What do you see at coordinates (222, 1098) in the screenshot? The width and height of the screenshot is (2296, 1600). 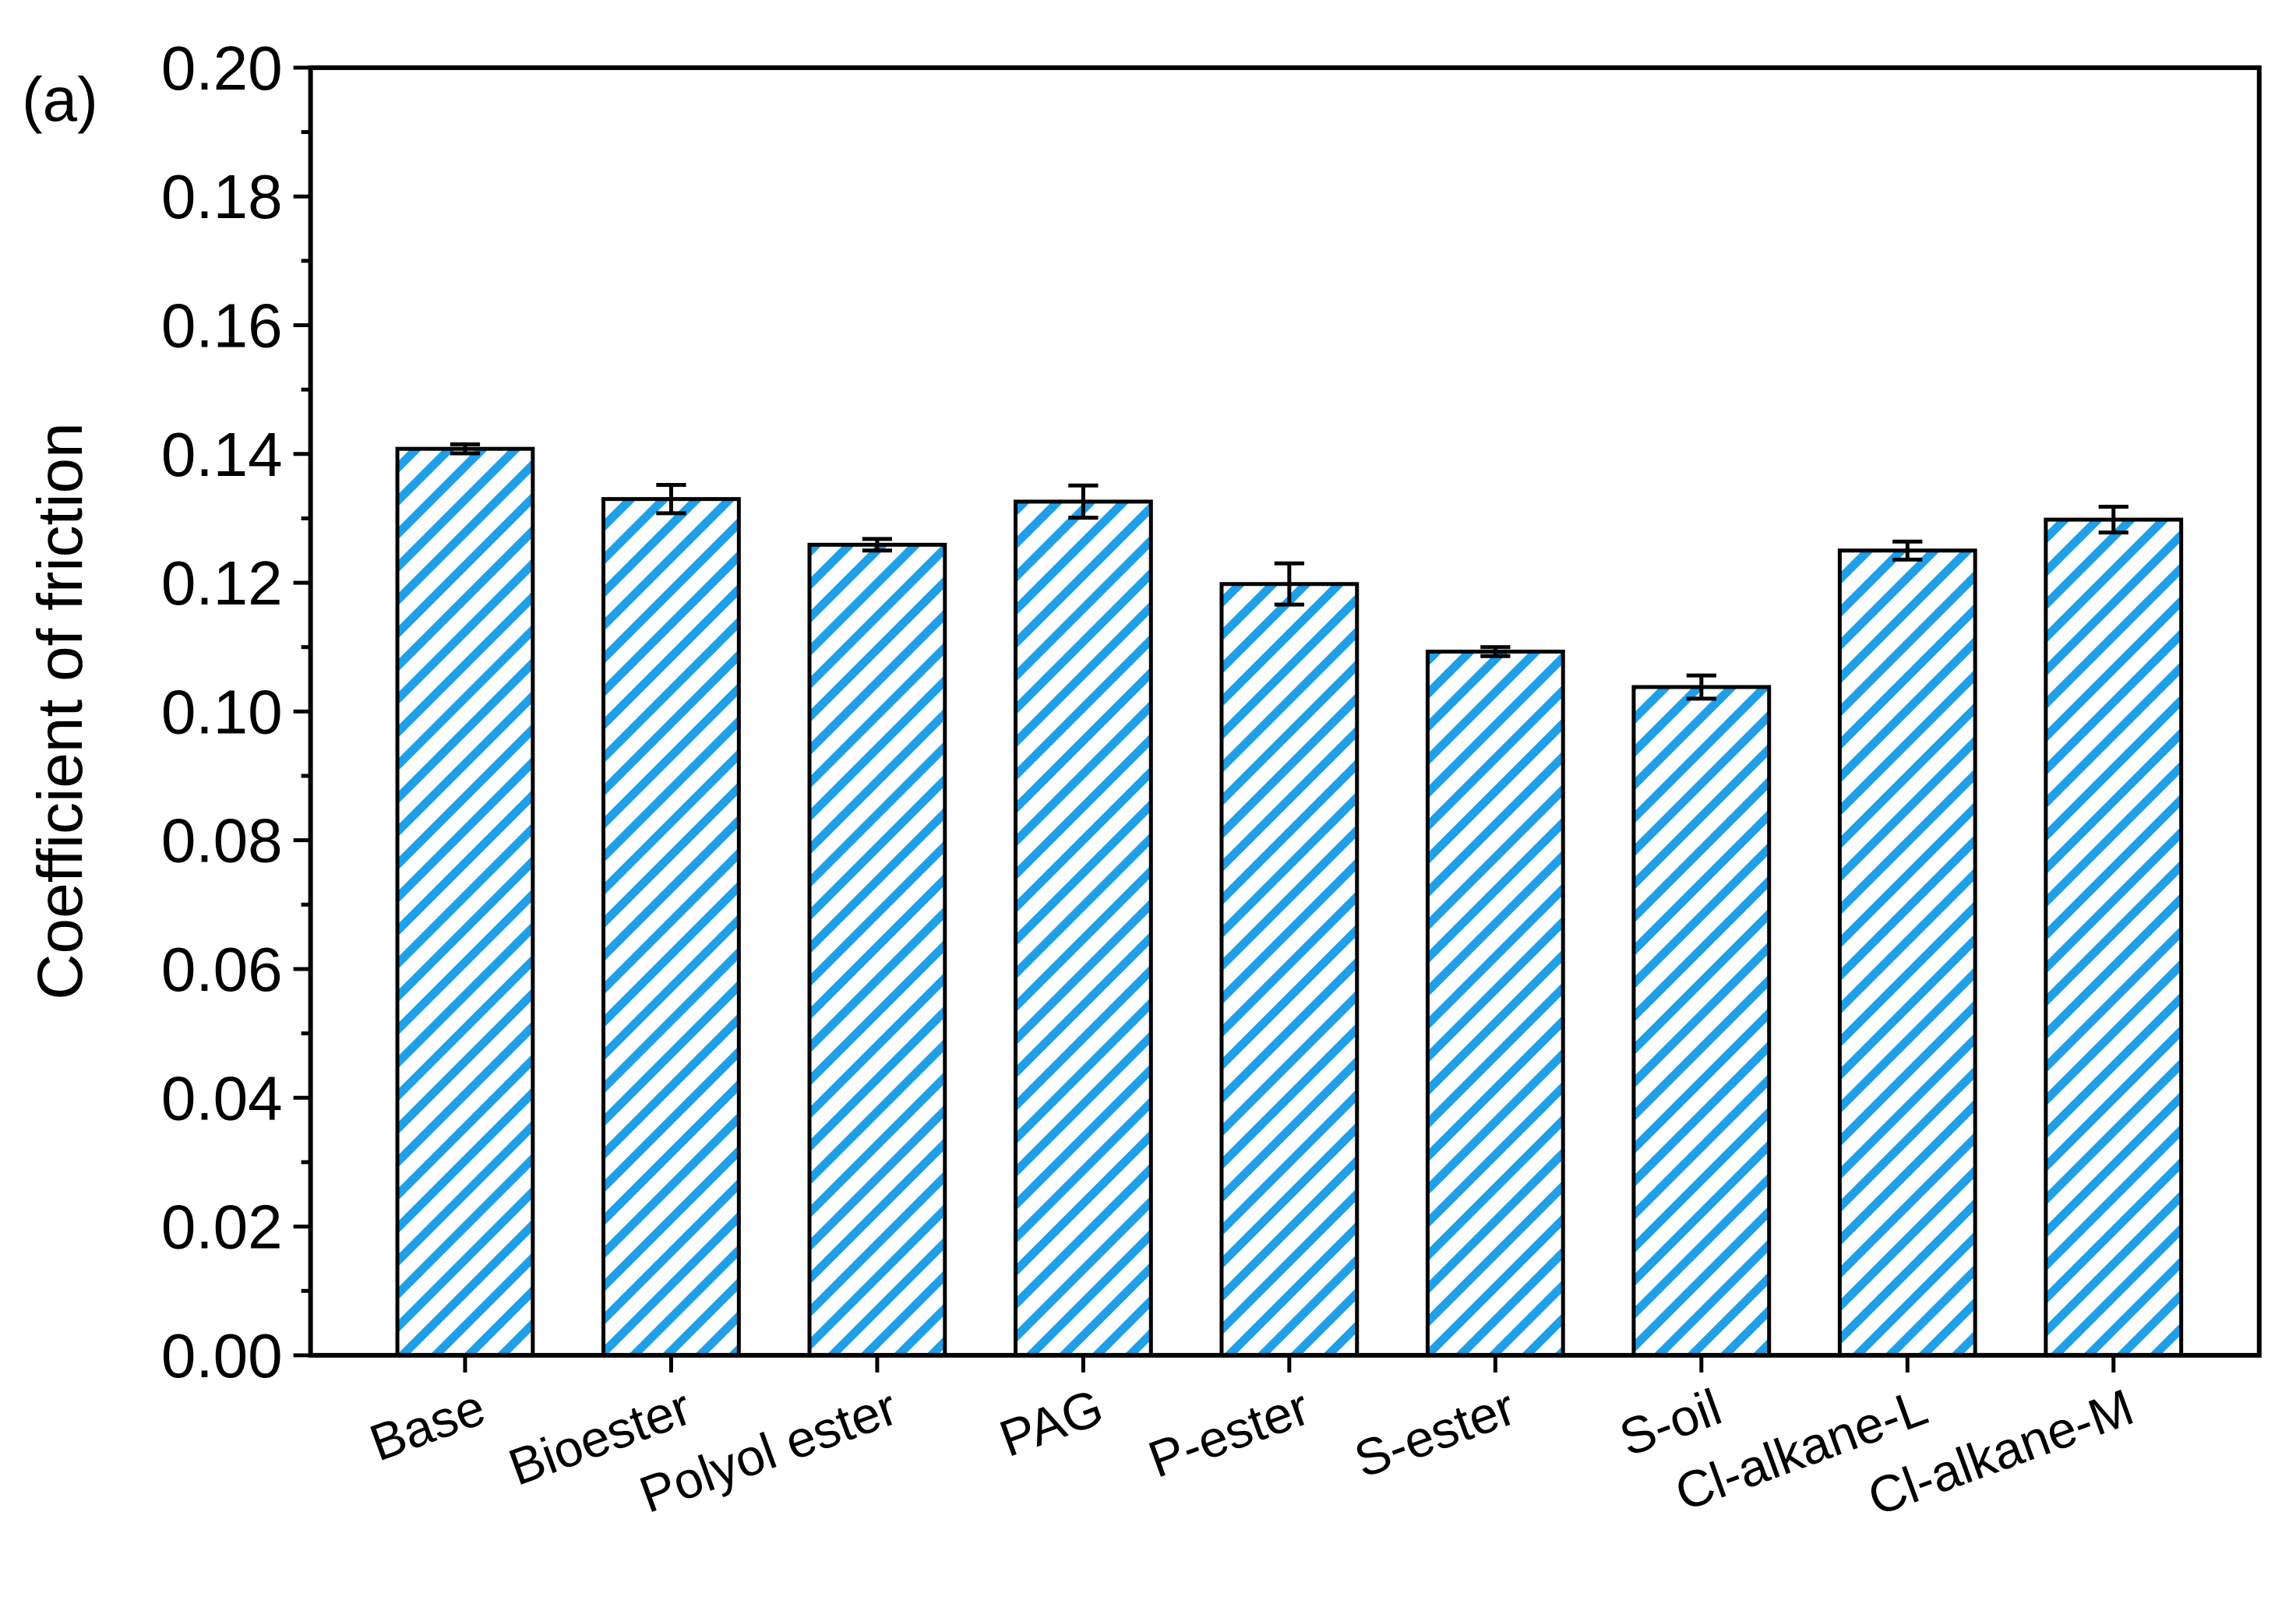 I see `y-tick-label: 0.04` at bounding box center [222, 1098].